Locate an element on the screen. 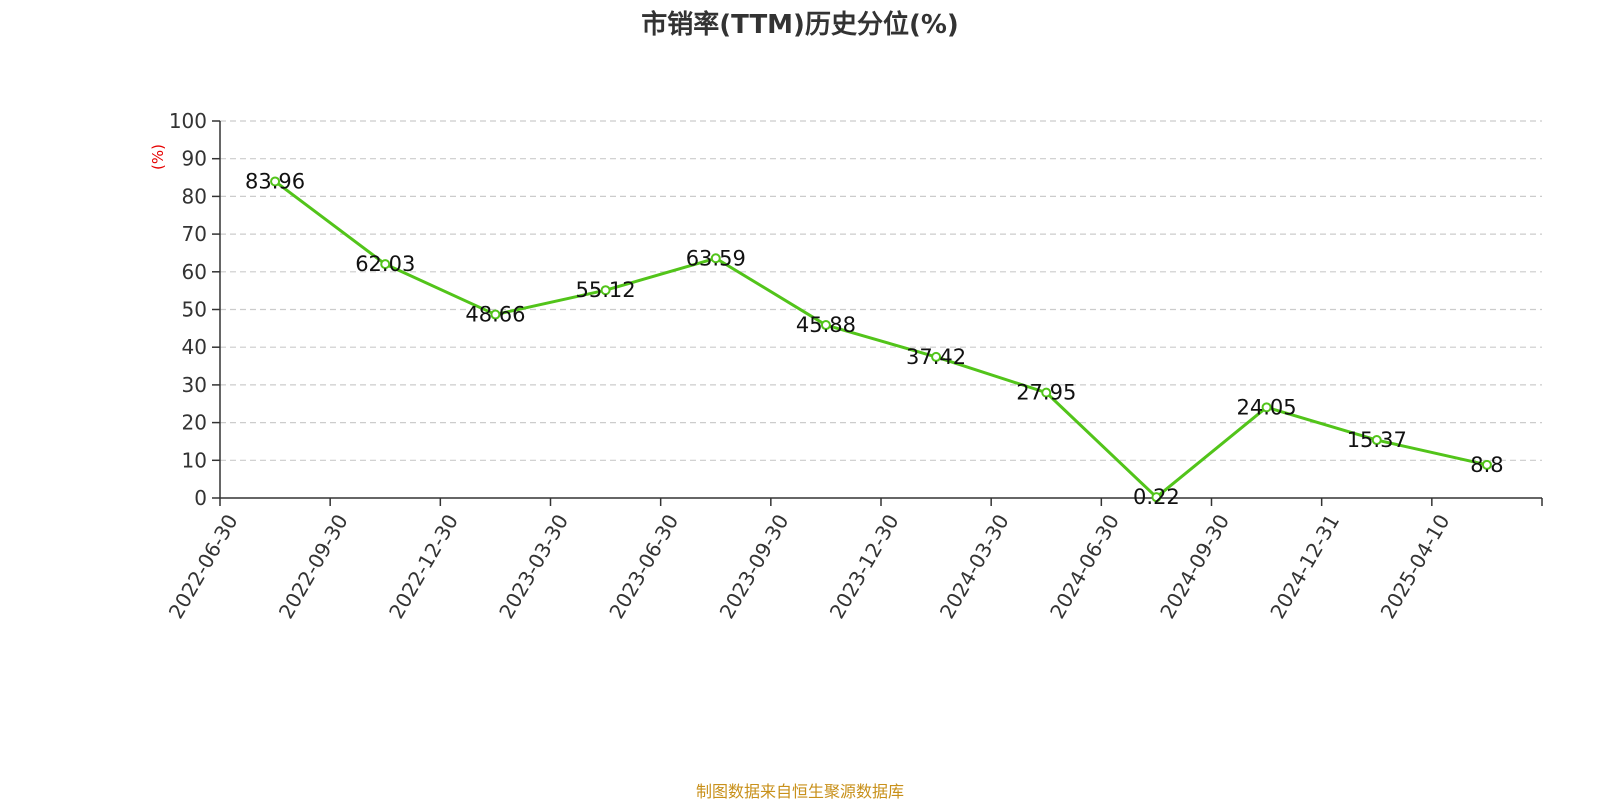  source-note: 制图数据来自恒生聚源数据库 is located at coordinates (799, 791).